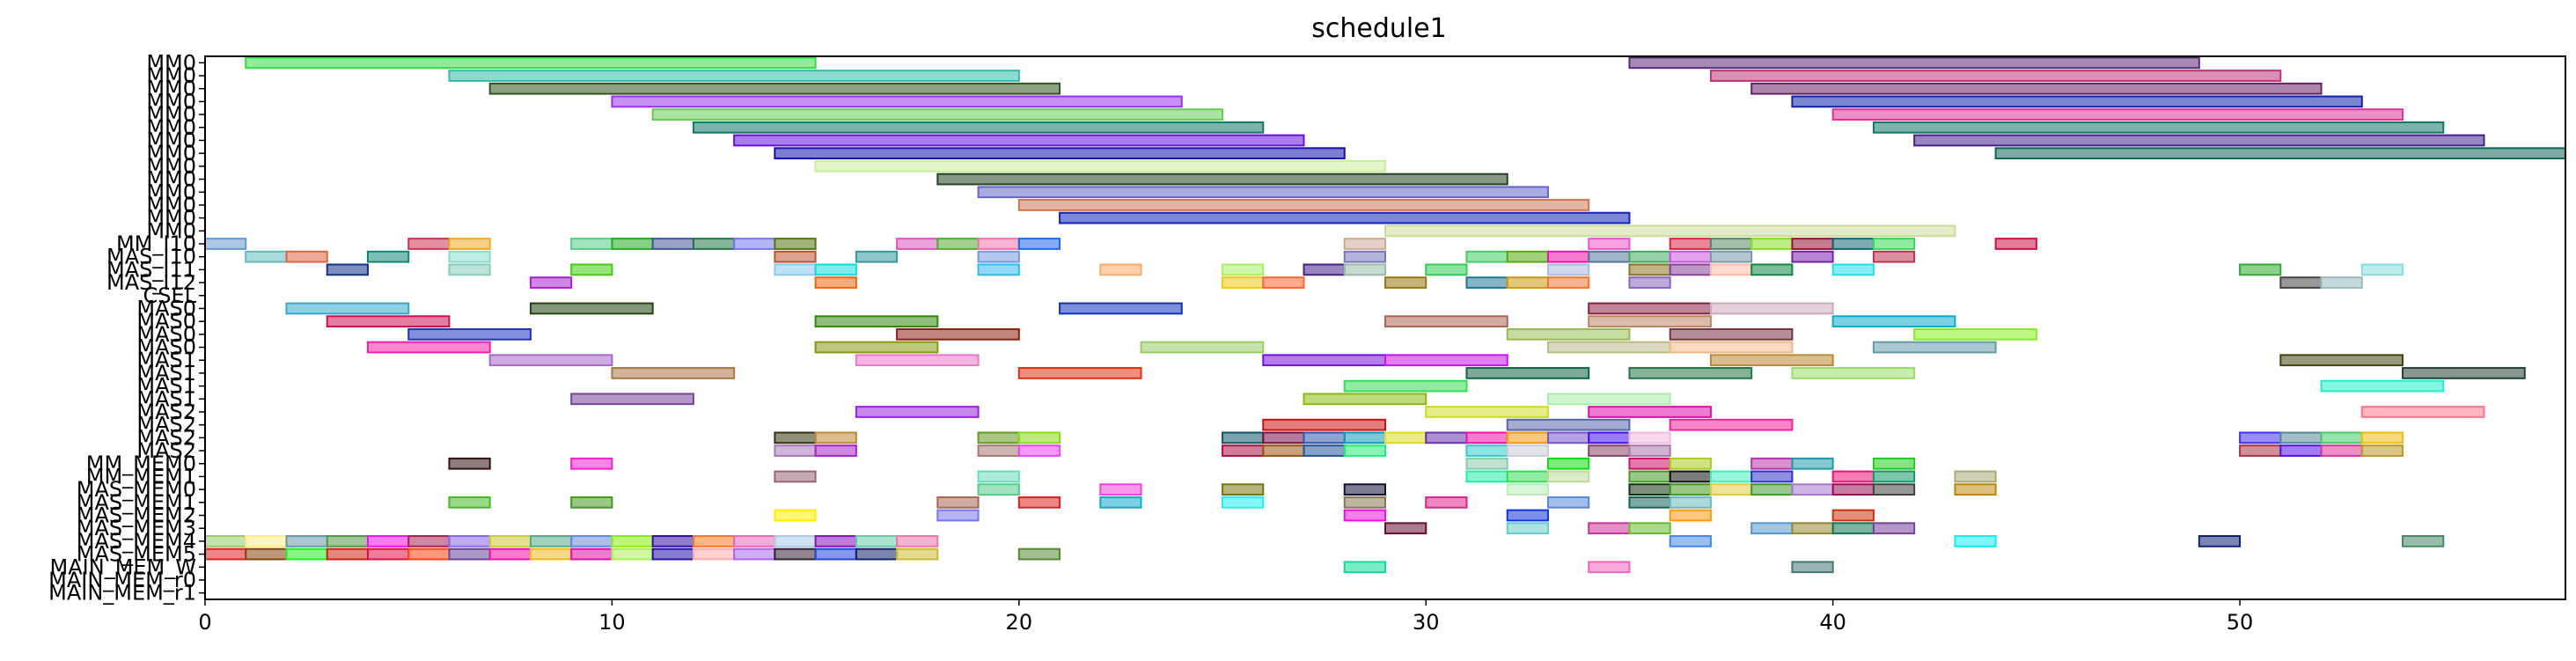 The width and height of the screenshot is (2576, 661). Describe the element at coordinates (136, 541) in the screenshot. I see `y-tick-label: MAS_MEM4` at that location.